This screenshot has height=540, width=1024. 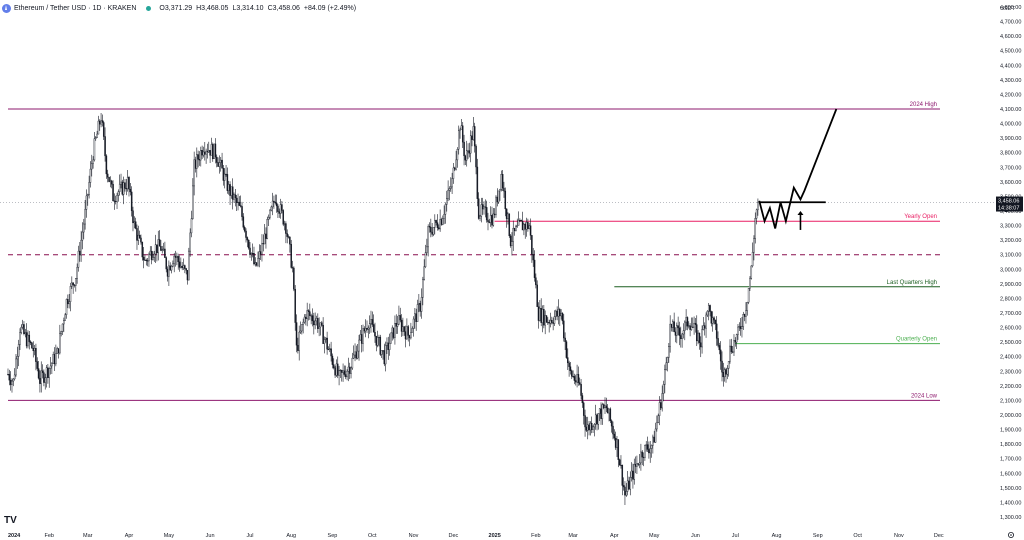 I want to click on symbol-title: Ethereum / Tether USD · 1D · KRAKEN, so click(x=75, y=8).